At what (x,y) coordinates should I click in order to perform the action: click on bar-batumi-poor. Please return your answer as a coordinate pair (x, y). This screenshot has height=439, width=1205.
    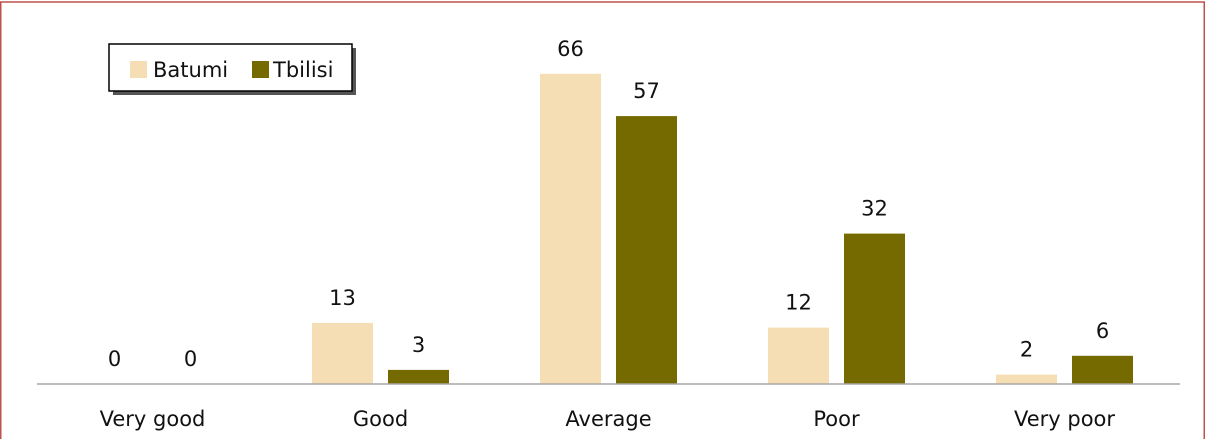
    Looking at the image, I should click on (798, 355).